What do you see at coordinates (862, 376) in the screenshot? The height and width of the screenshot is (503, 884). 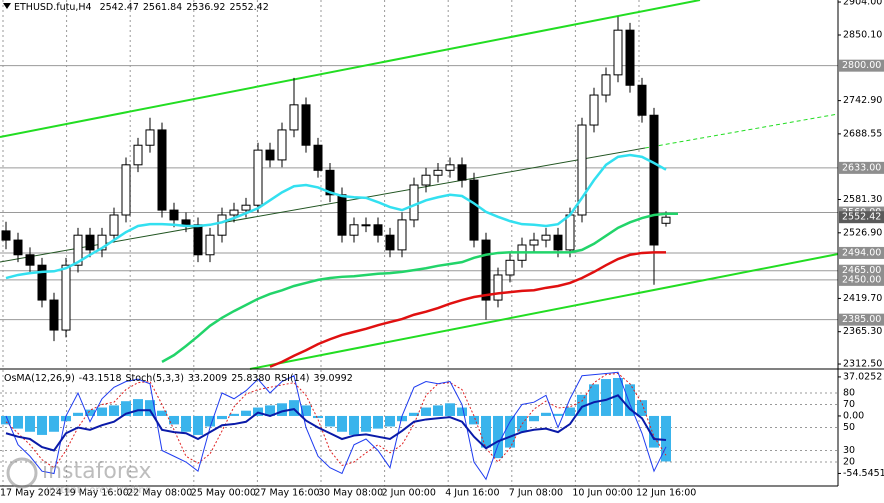 I see `osma-tick-label: 37.0252` at bounding box center [862, 376].